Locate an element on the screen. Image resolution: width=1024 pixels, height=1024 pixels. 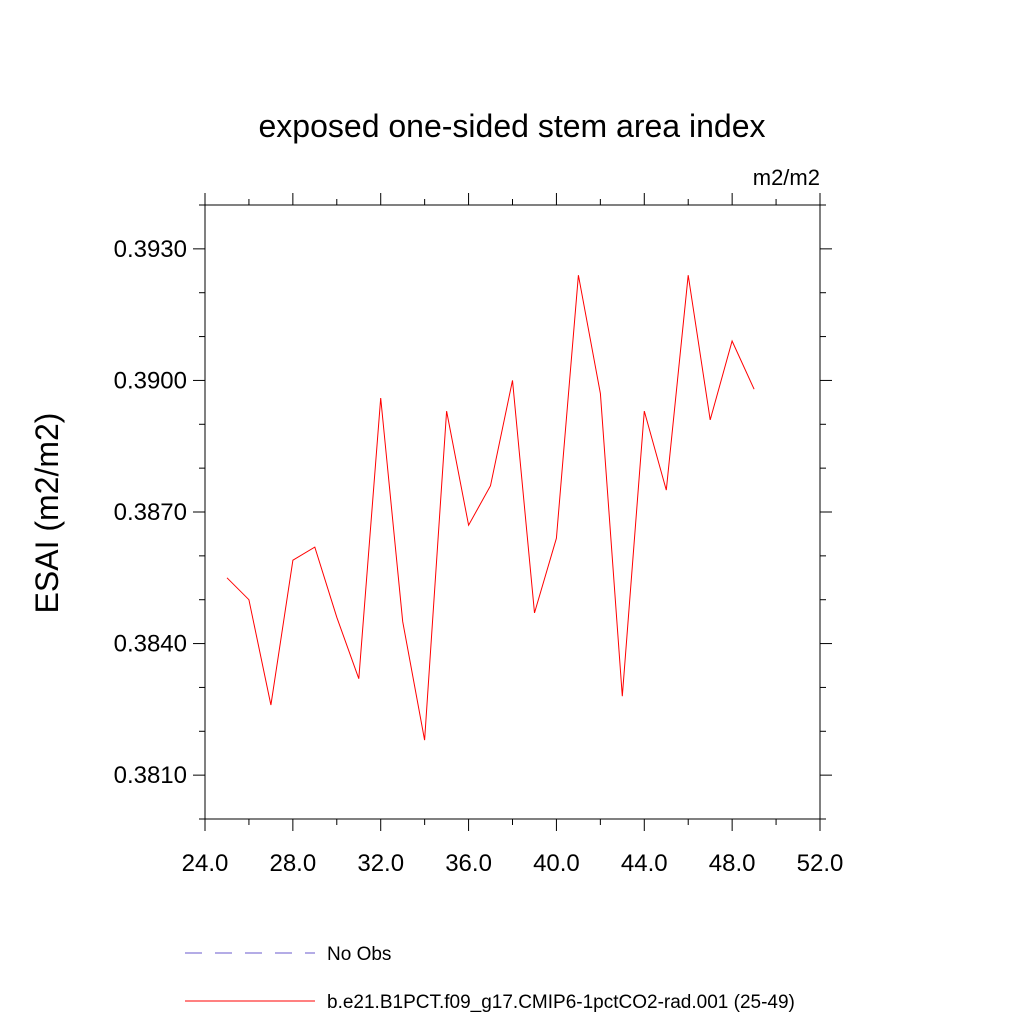
x-tick-label: 36.0 is located at coordinates (468, 863).